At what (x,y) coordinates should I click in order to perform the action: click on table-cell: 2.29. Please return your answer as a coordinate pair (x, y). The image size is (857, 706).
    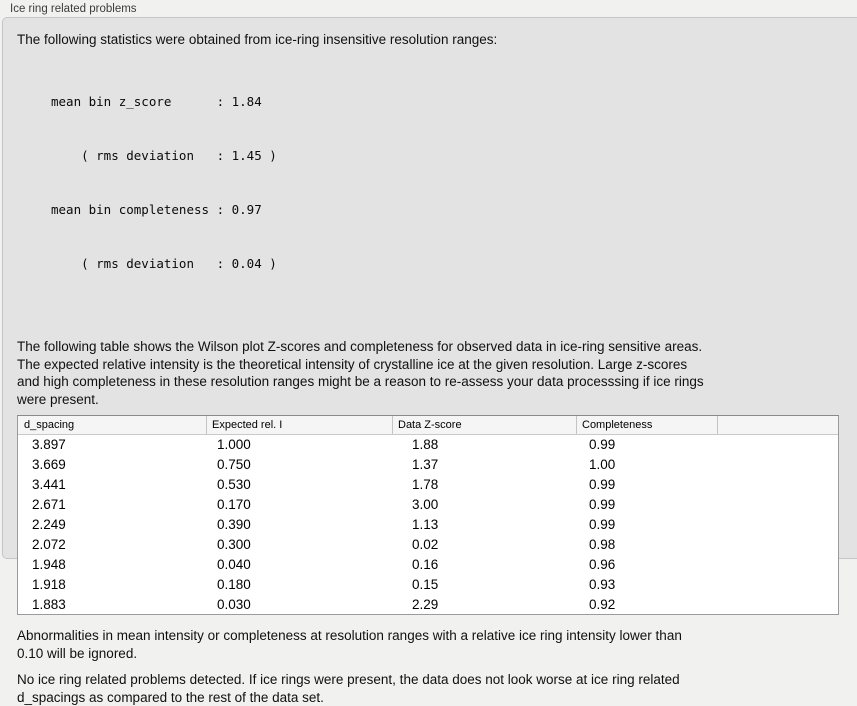
    Looking at the image, I should click on (425, 604).